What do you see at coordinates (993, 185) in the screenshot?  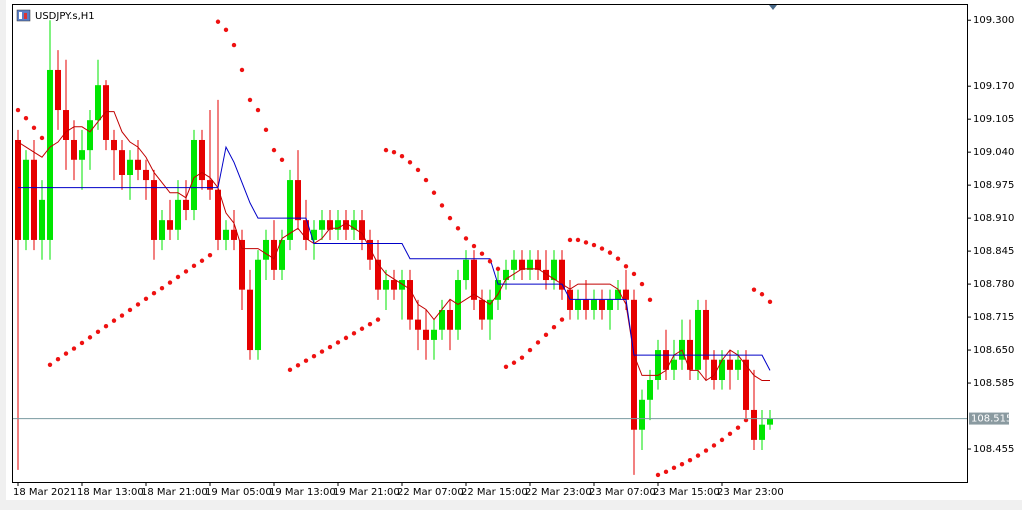 I see `y-tick-label: 108.975` at bounding box center [993, 185].